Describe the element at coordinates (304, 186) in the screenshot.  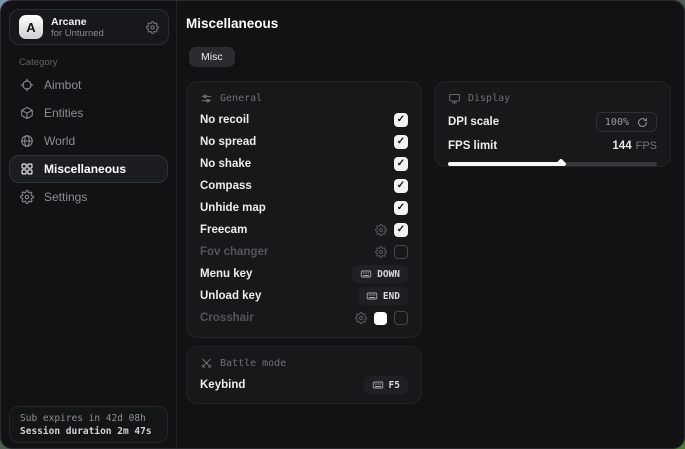
I see `setting-row-compass: Compass ✓` at that location.